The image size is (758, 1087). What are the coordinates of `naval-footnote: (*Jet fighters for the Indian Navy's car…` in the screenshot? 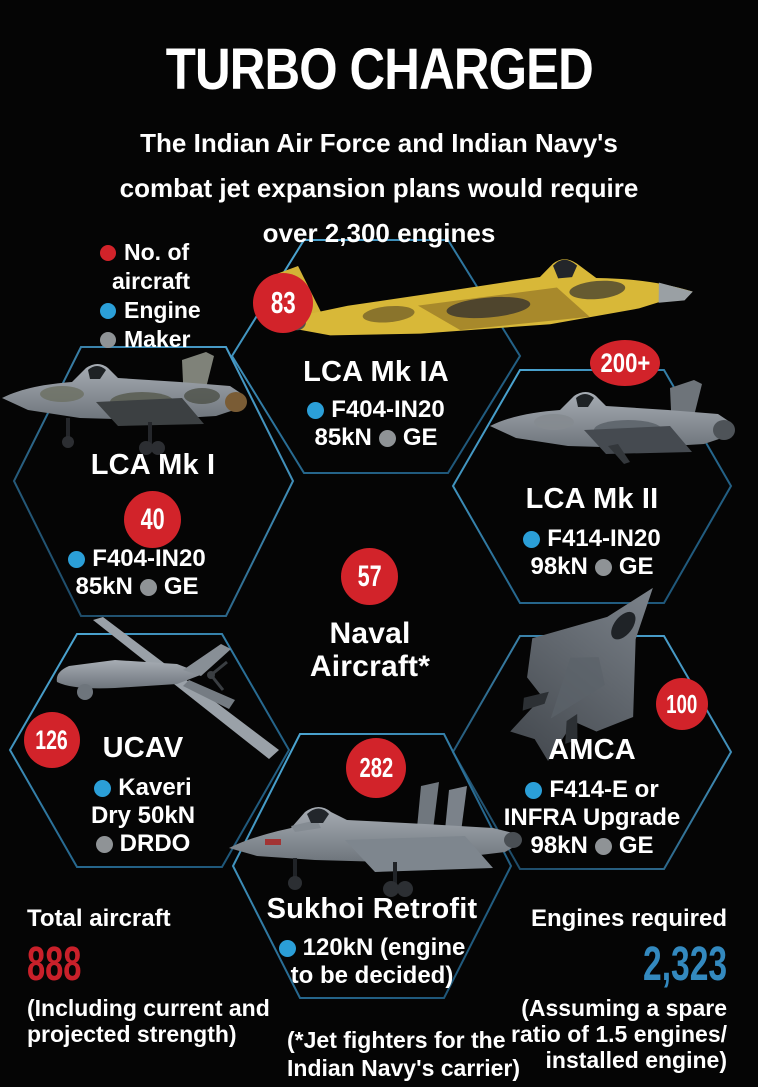 It's located at (403, 1054).